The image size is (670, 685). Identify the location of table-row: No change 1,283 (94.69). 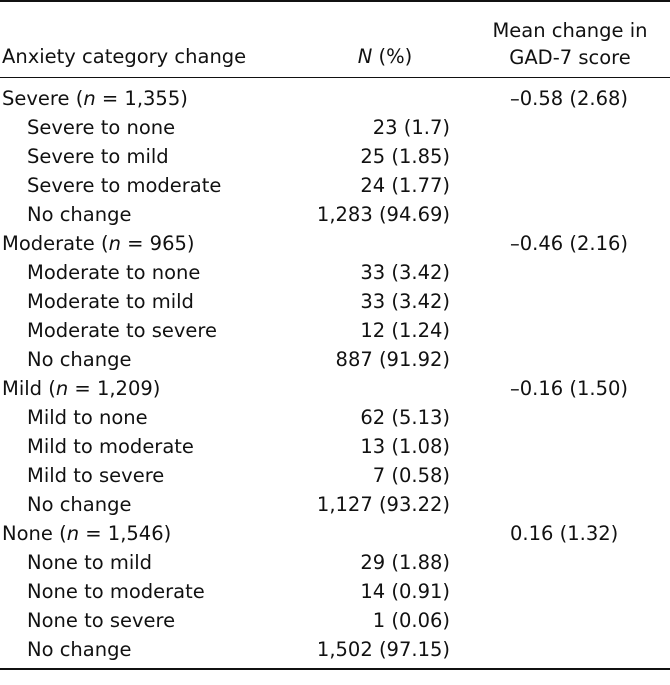
(335, 214).